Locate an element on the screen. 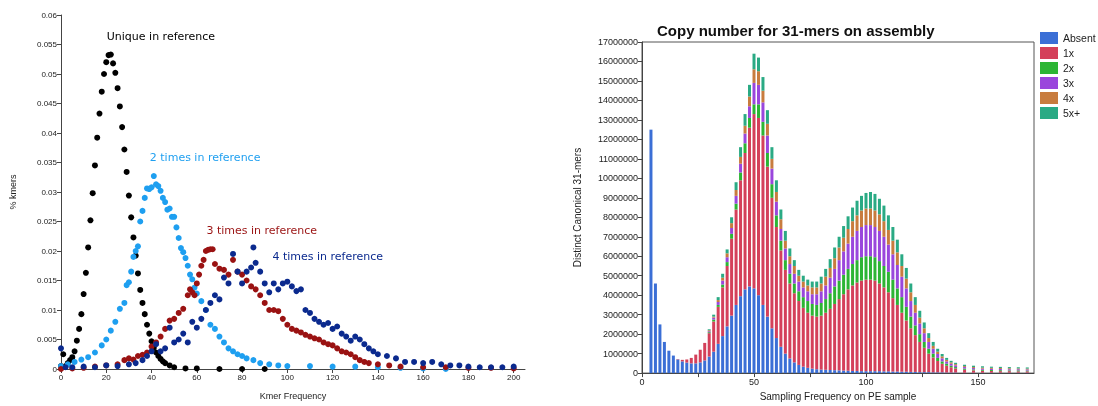 This screenshot has height=406, width=1098. y-tick-label: 11000000 is located at coordinates (618, 158).